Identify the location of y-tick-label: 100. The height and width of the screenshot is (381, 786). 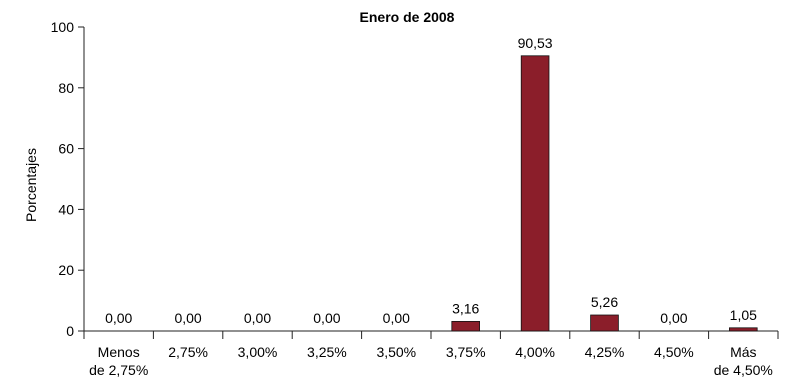
(63, 27).